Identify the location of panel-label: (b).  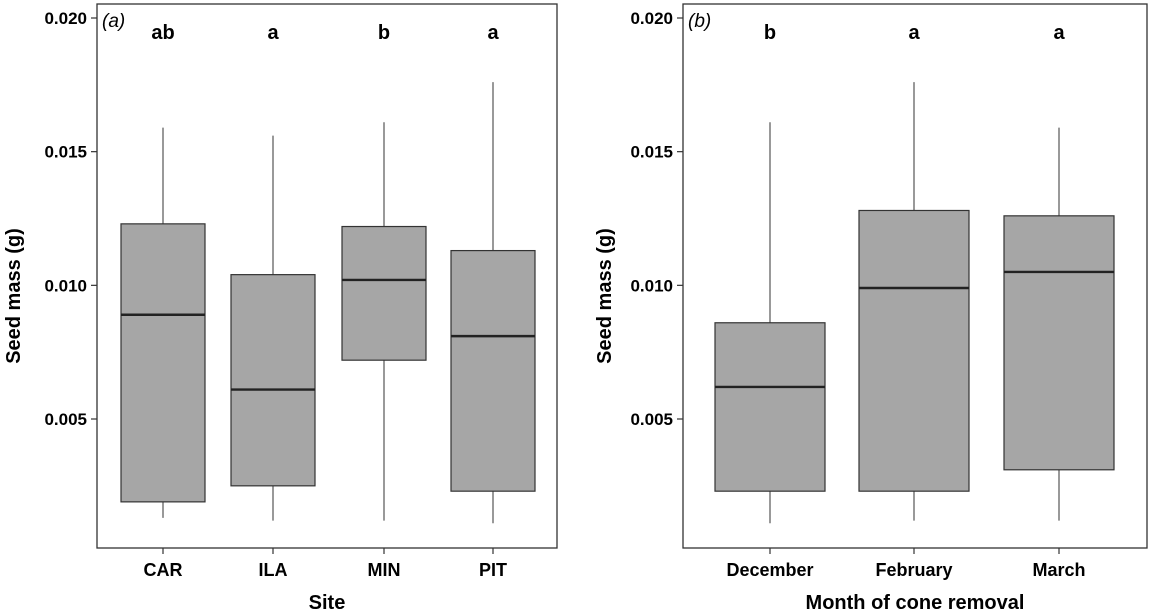
(699, 21).